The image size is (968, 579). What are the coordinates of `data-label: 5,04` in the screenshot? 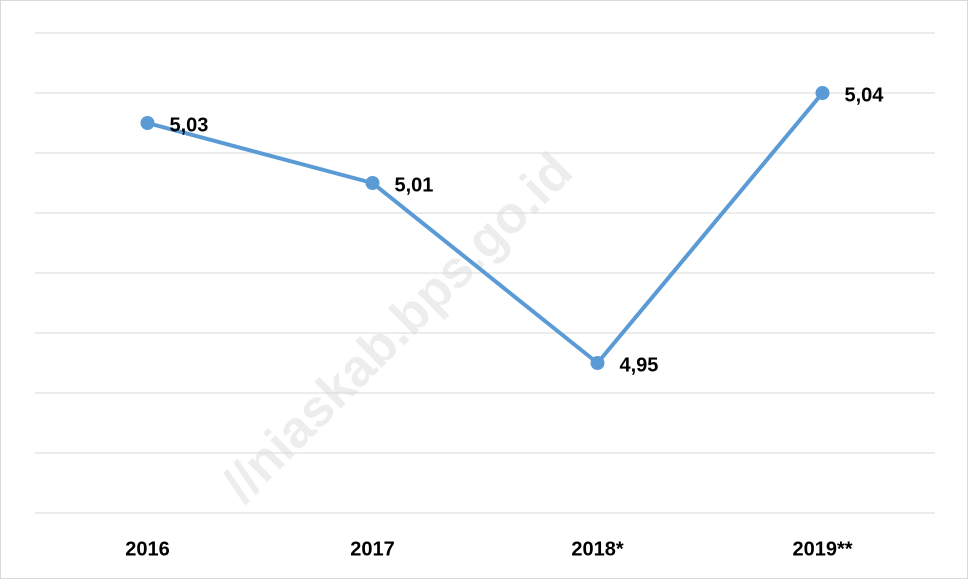 It's located at (865, 95).